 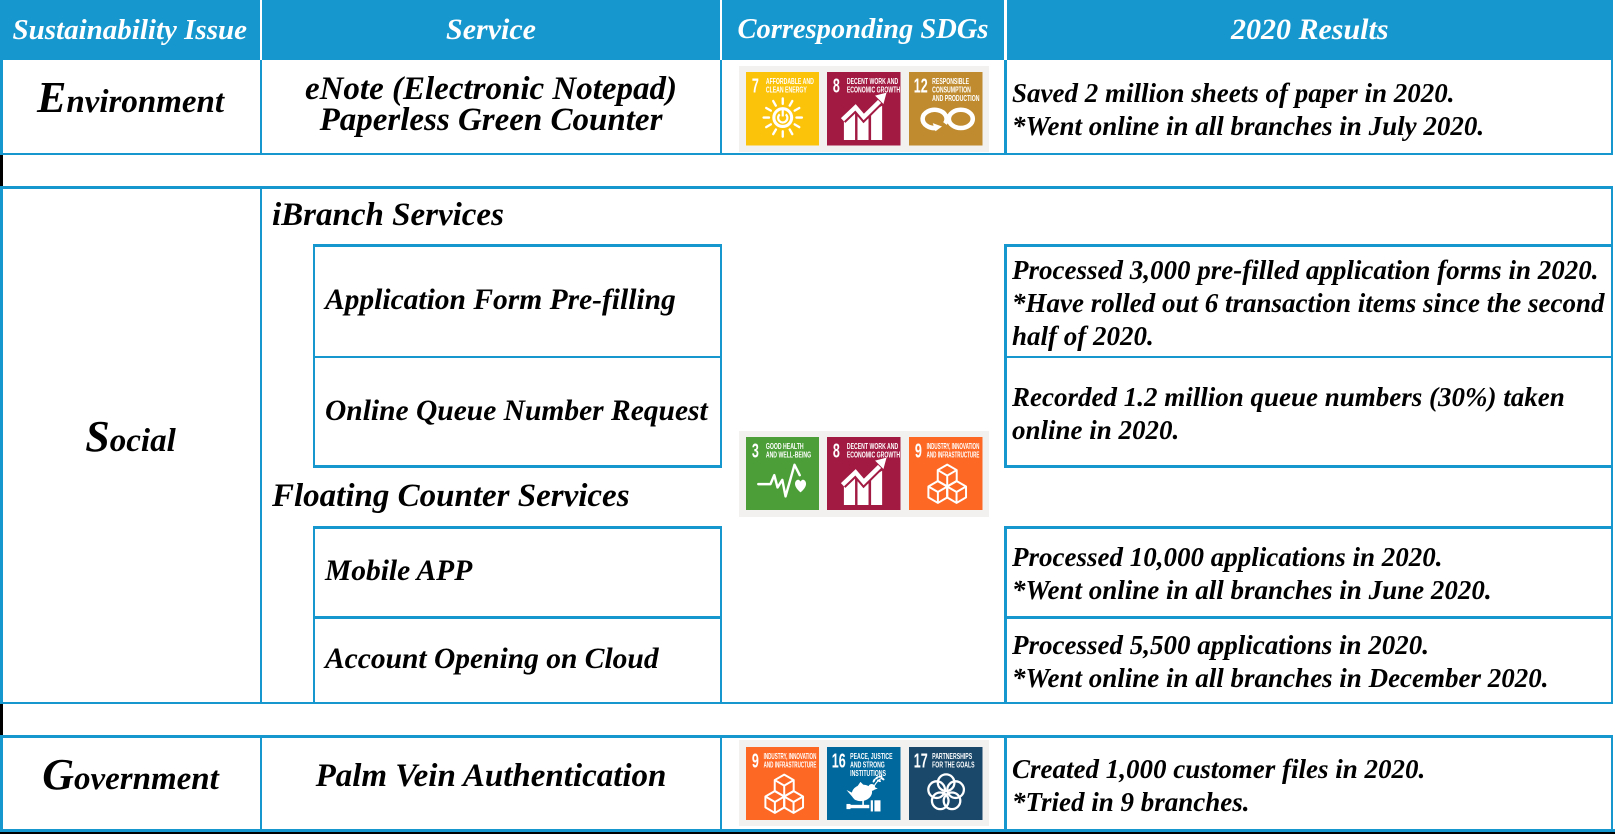 What do you see at coordinates (754, 450) in the screenshot?
I see `svg-text: 3` at bounding box center [754, 450].